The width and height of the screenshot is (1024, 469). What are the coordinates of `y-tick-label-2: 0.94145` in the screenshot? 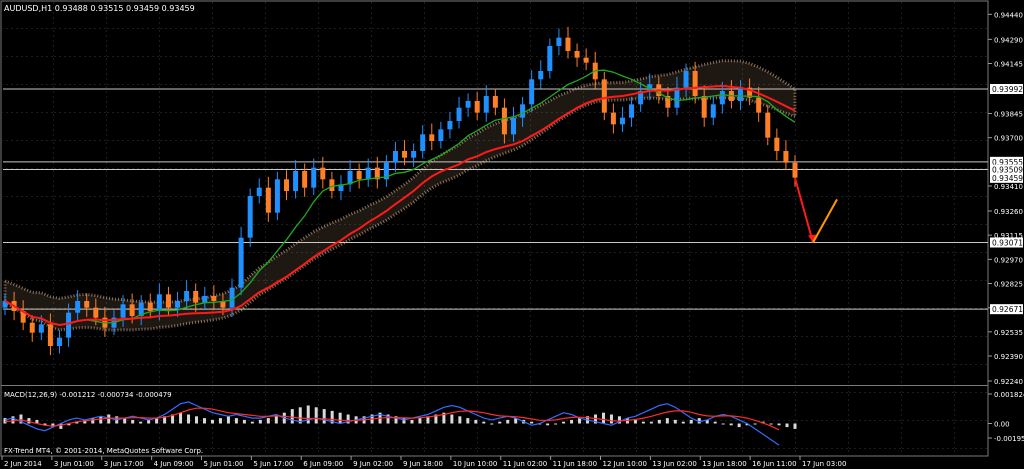 It's located at (1008, 65).